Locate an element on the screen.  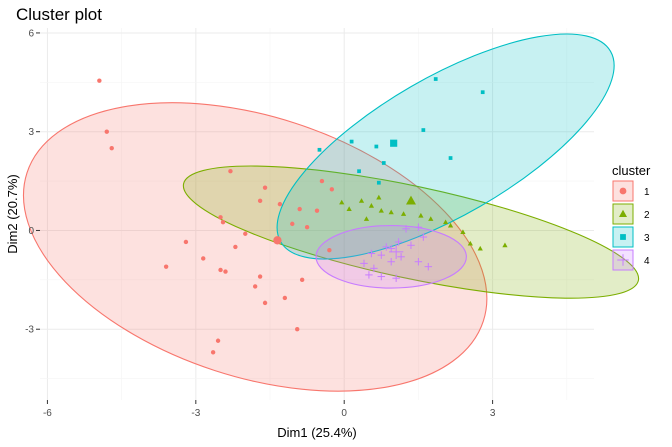
x-tick-label: -6 is located at coordinates (47, 413).